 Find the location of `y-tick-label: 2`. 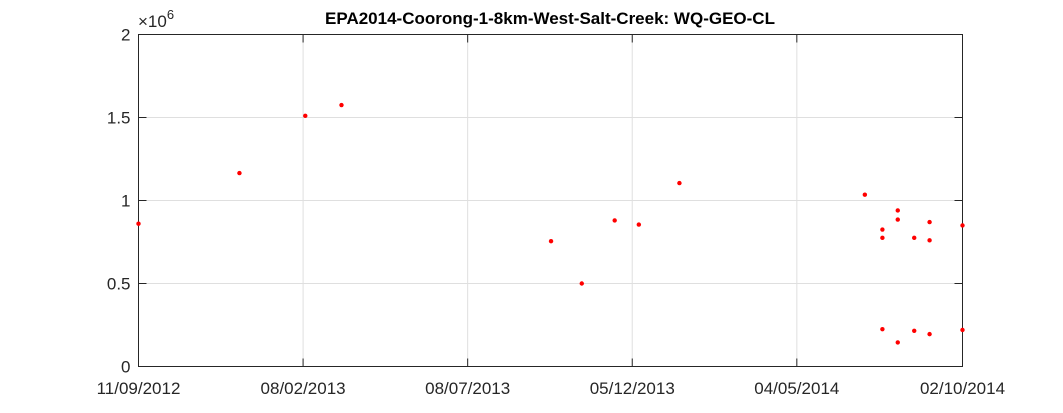

y-tick-label: 2 is located at coordinates (125, 35).